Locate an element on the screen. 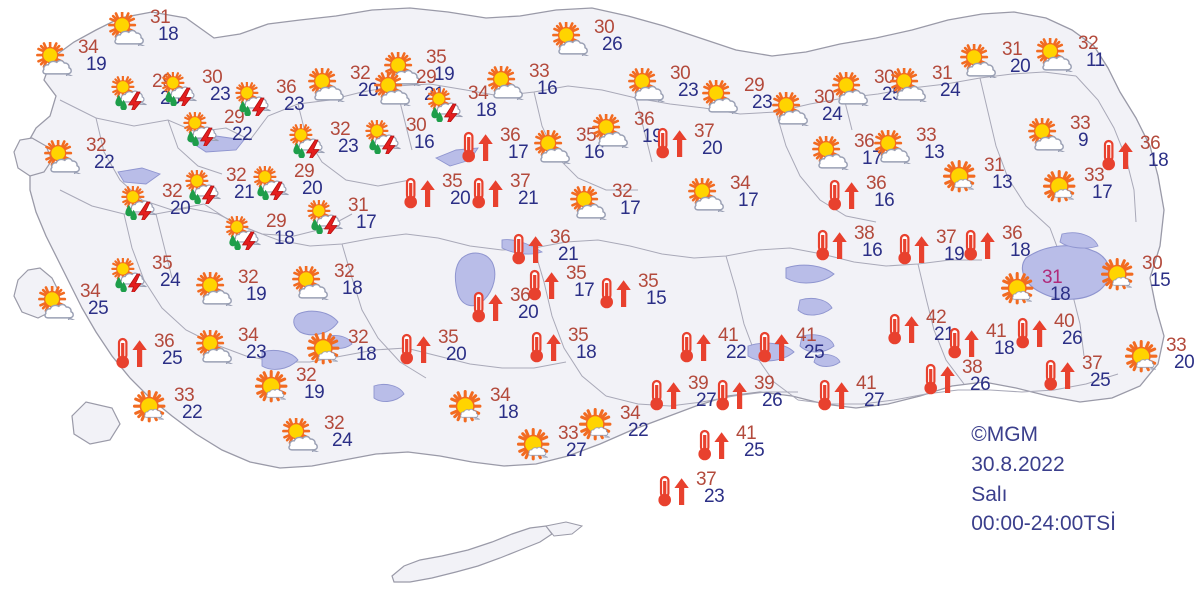  max-temperature: 40 is located at coordinates (1064, 321).